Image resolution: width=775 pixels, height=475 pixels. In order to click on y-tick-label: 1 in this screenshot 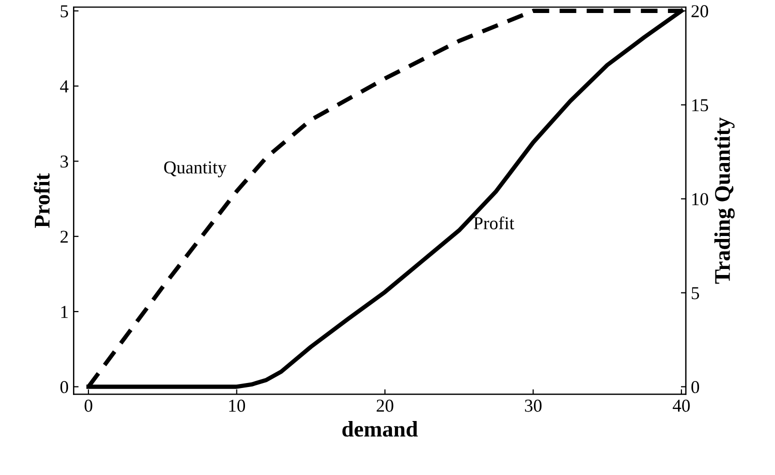, I will do `click(64, 312)`.